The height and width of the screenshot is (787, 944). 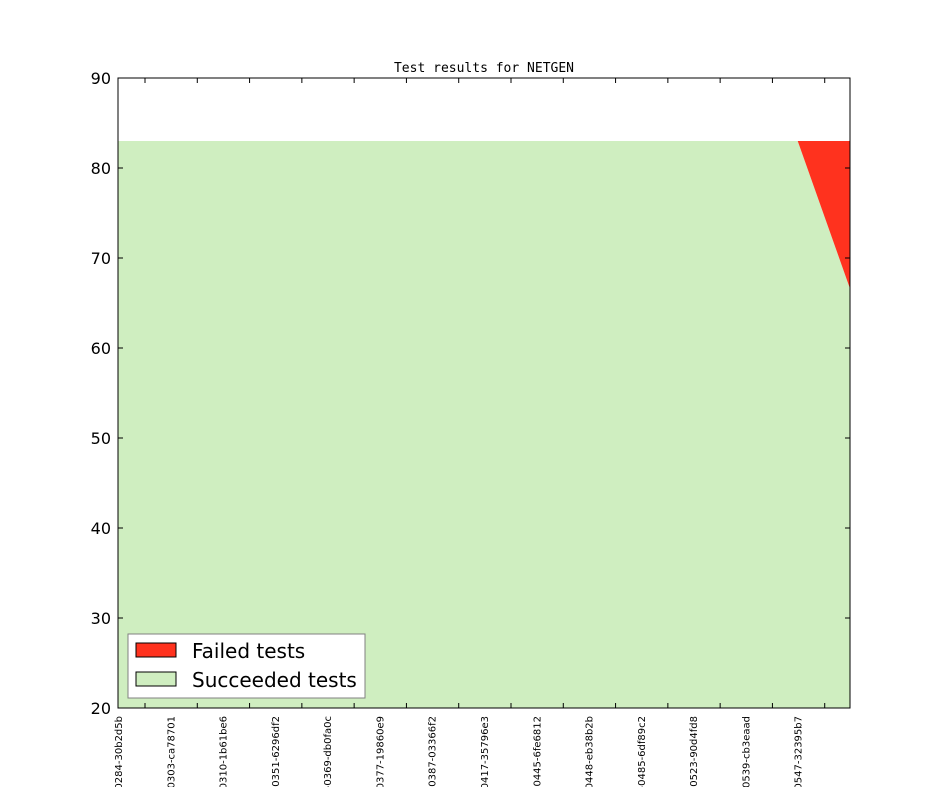 I want to click on x-tick-label: 0387-03366f2, so click(x=433, y=751).